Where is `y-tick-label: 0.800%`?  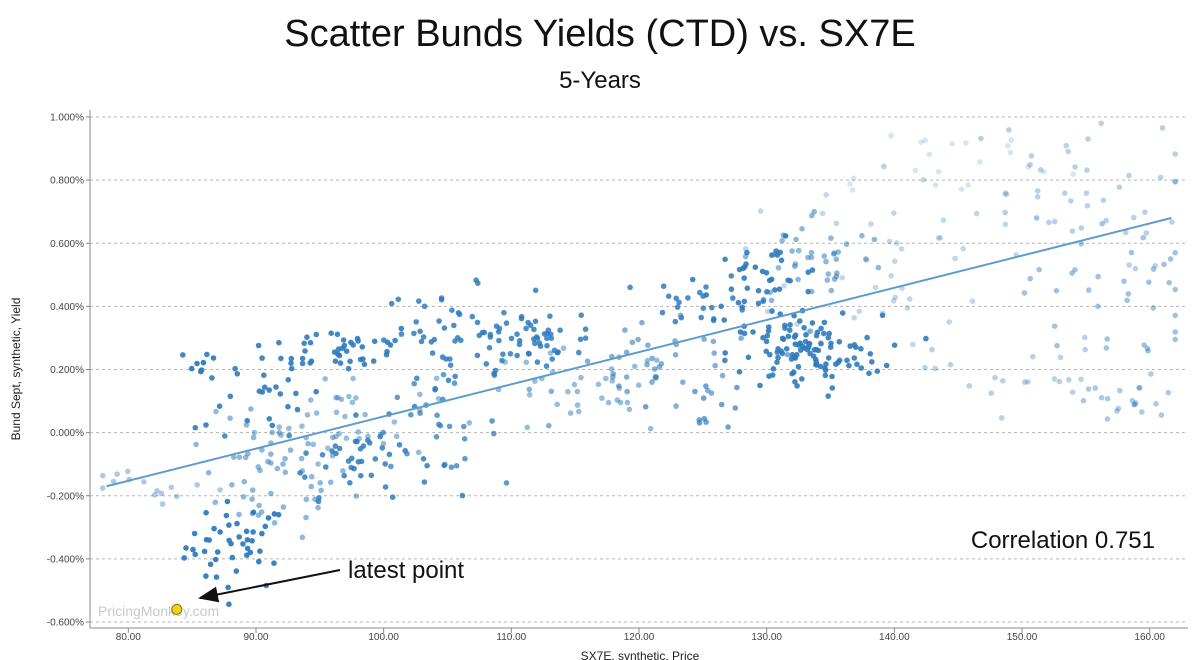 y-tick-label: 0.800% is located at coordinates (67, 181).